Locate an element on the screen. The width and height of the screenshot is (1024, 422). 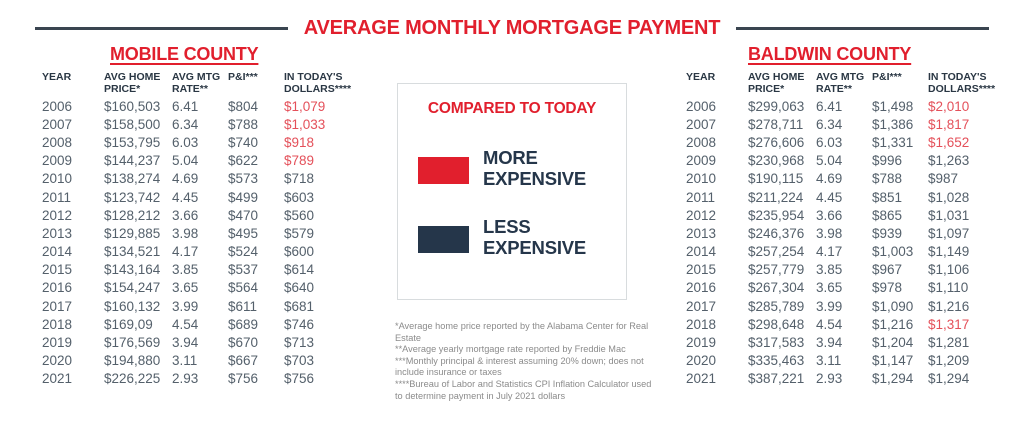
avg-home-price-cell: $235,954 is located at coordinates (776, 215).